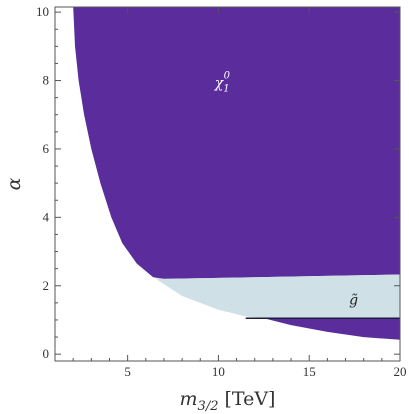 Image resolution: width=409 pixels, height=414 pixels. Describe the element at coordinates (46, 216) in the screenshot. I see `y-tick-label: 4` at that location.